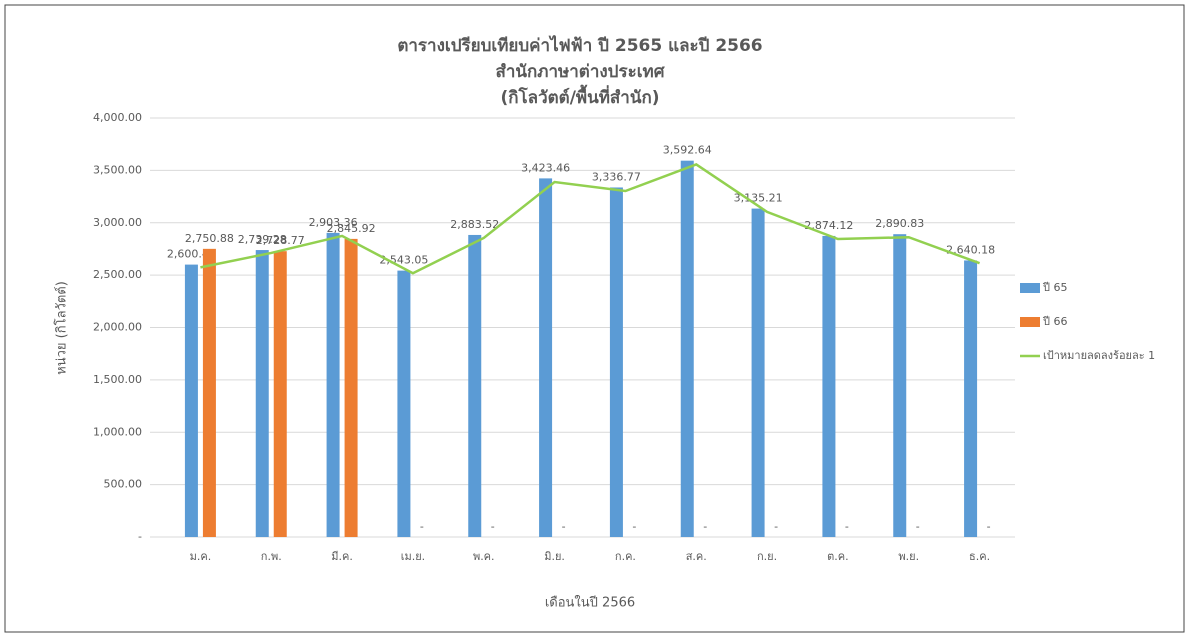 The width and height of the screenshot is (1189, 637). I want to click on line, so click(590, 219).